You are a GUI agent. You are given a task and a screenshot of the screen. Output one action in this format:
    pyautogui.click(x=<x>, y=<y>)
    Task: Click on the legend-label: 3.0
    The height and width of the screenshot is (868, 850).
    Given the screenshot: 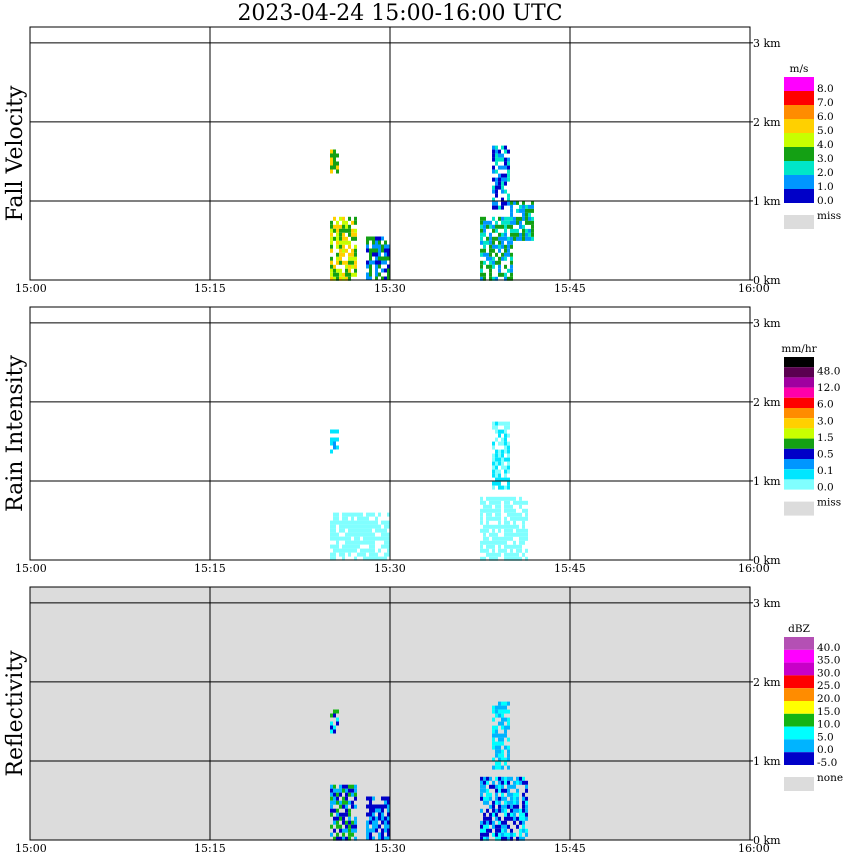 What is the action you would take?
    pyautogui.click(x=825, y=159)
    